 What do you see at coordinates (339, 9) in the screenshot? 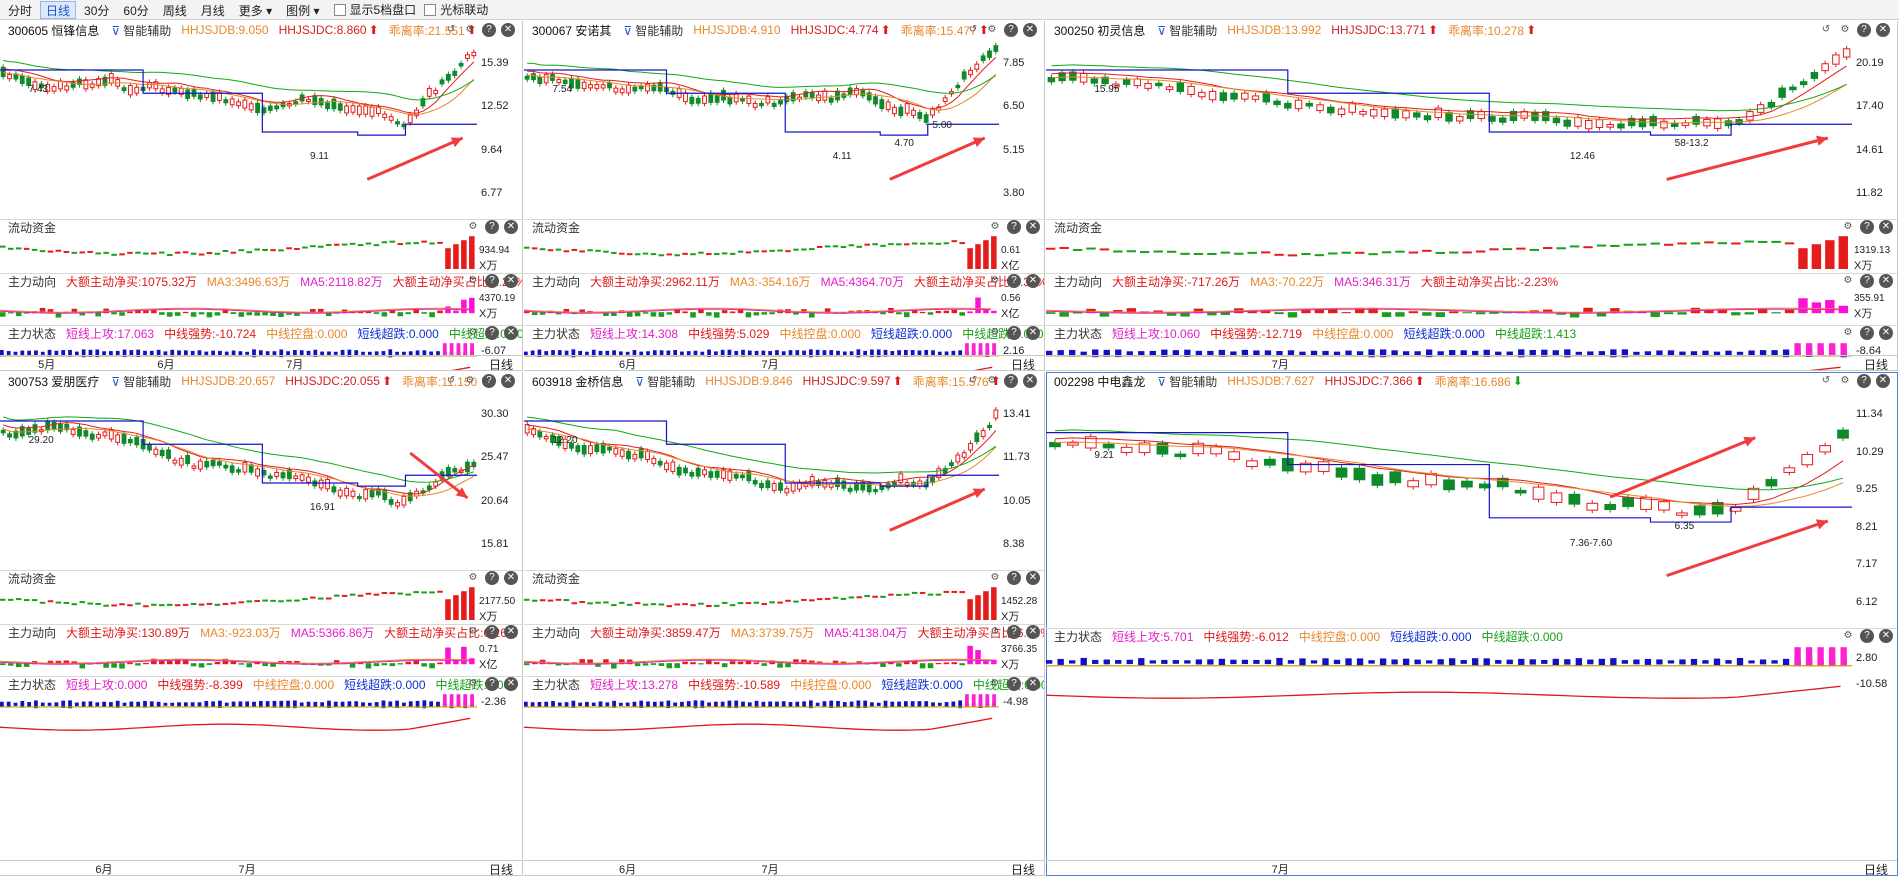
I see `checkbox-box` at bounding box center [339, 9].